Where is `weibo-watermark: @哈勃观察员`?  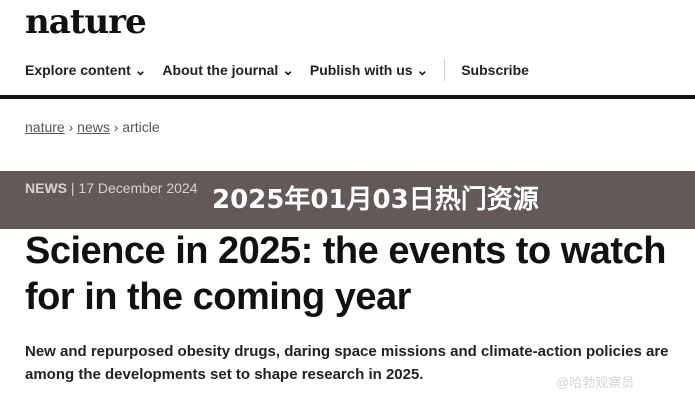
weibo-watermark: @哈勃观察员 is located at coordinates (595, 382).